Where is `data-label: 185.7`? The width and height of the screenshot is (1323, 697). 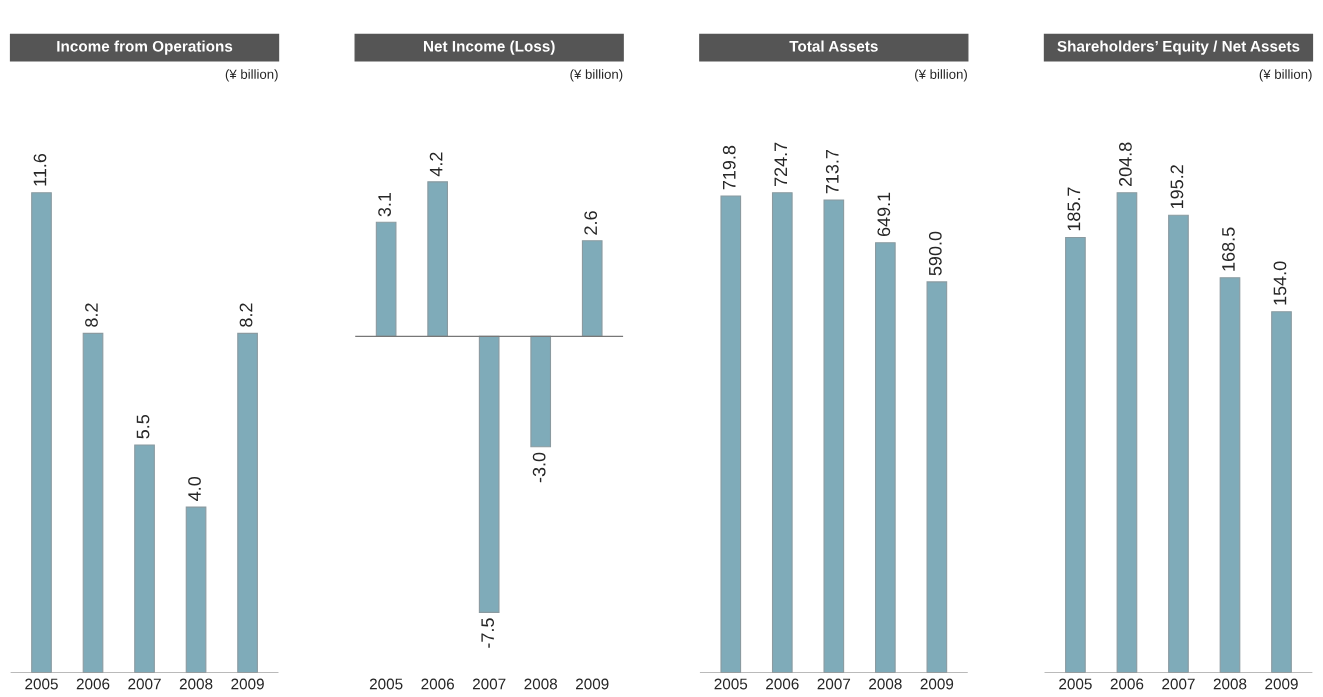
data-label: 185.7 is located at coordinates (1074, 209).